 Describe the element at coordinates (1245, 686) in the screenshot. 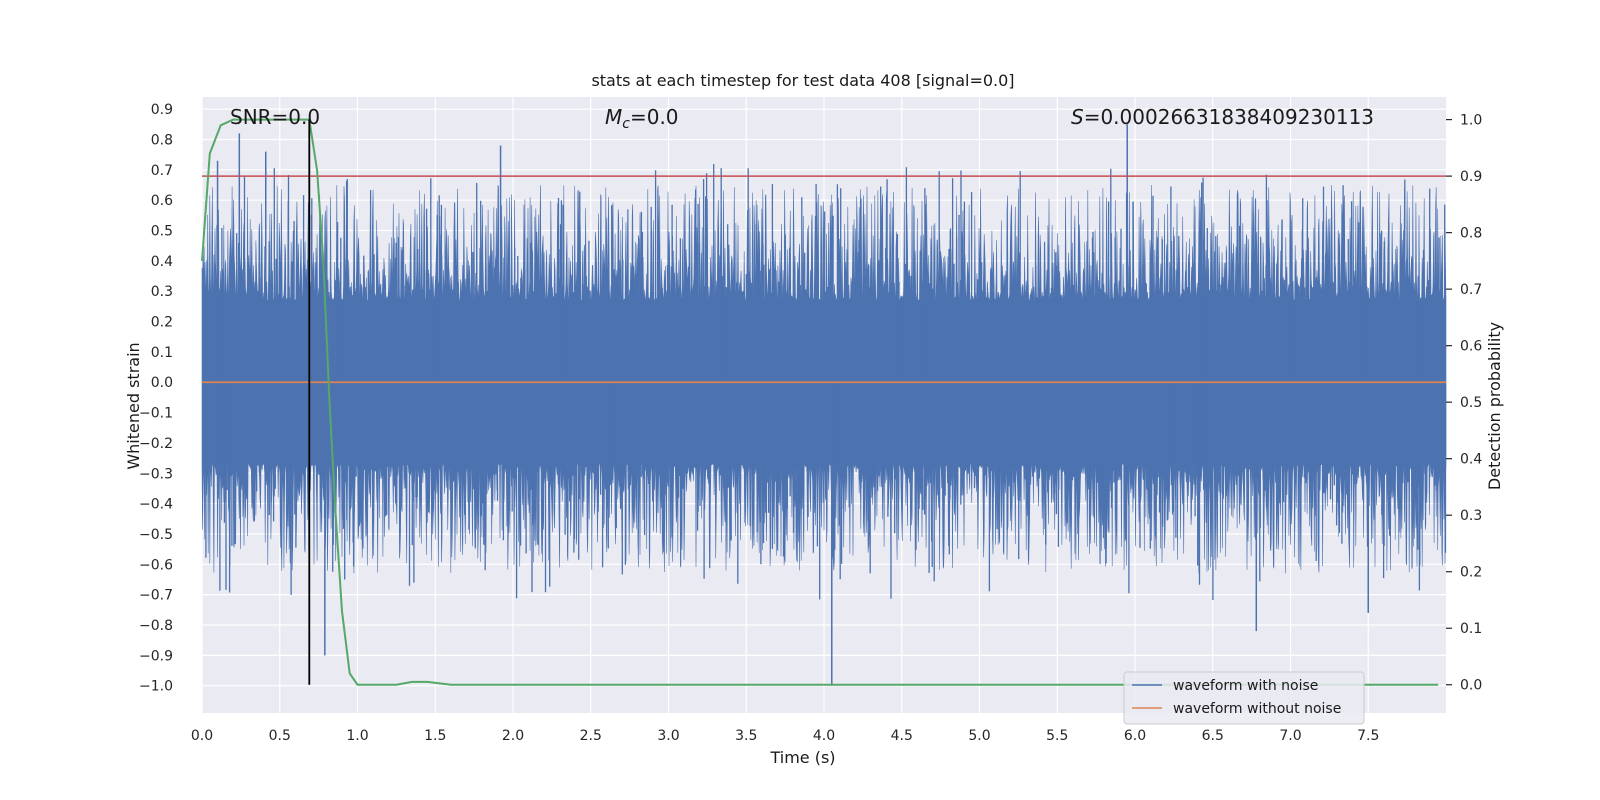

I see `legend-label-noise: waveform with noise` at that location.